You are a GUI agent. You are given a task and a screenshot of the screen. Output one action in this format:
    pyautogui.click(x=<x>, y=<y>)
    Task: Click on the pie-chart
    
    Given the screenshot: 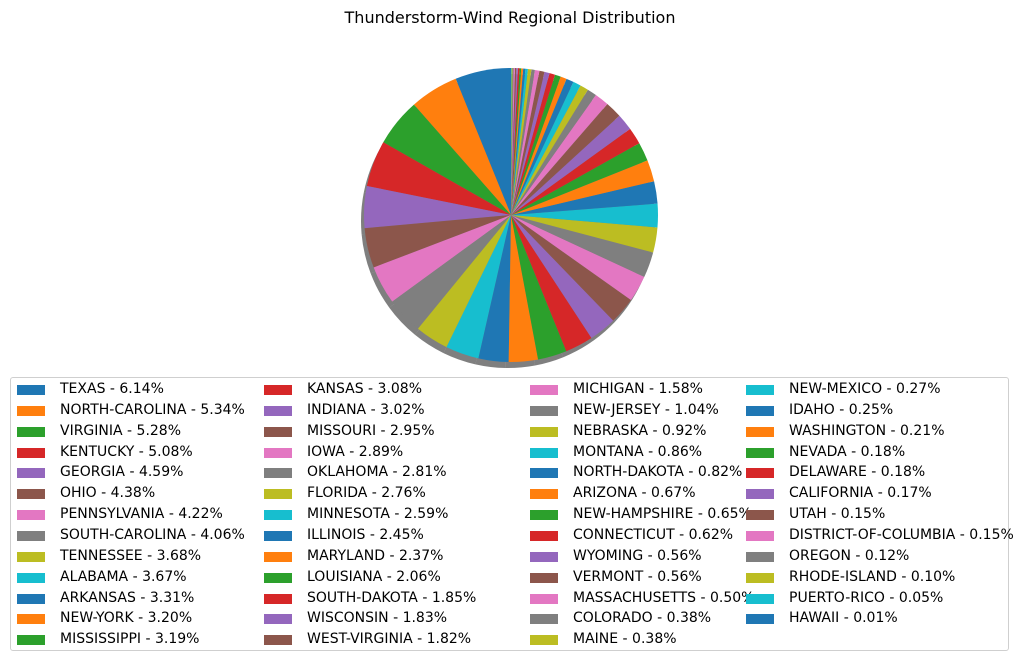 What is the action you would take?
    pyautogui.click(x=509, y=217)
    